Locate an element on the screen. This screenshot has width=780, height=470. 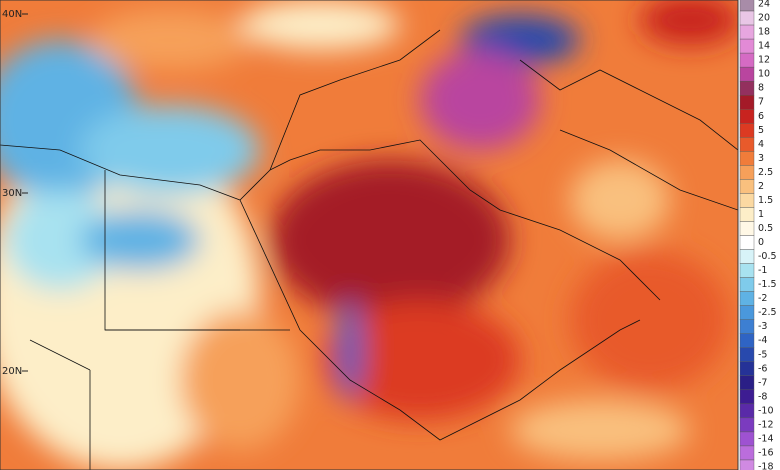
colorbar-label: -3 is located at coordinates (762, 326).